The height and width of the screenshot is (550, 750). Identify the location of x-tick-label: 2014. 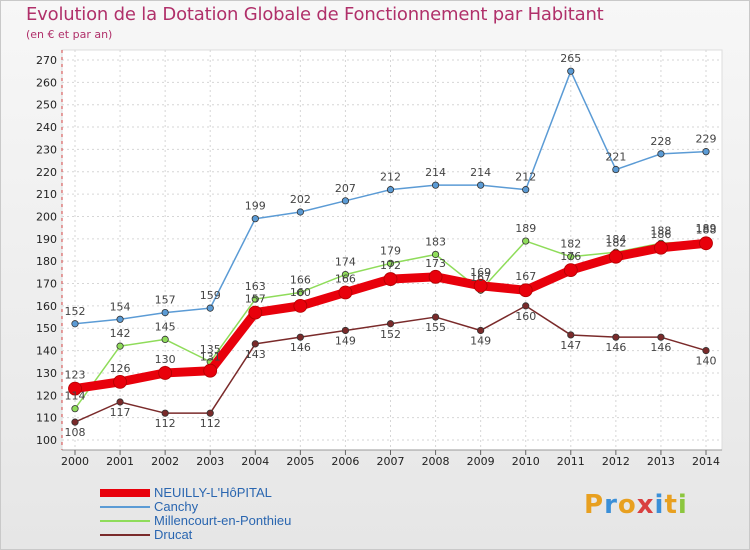
(706, 461).